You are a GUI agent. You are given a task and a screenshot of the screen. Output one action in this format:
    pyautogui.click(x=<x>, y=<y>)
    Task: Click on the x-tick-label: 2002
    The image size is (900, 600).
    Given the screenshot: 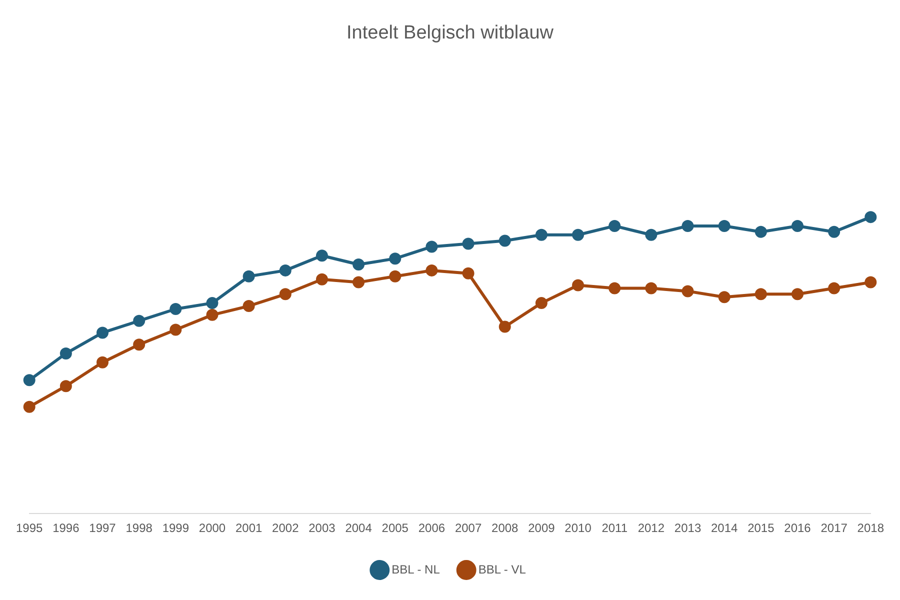 What is the action you would take?
    pyautogui.click(x=286, y=528)
    